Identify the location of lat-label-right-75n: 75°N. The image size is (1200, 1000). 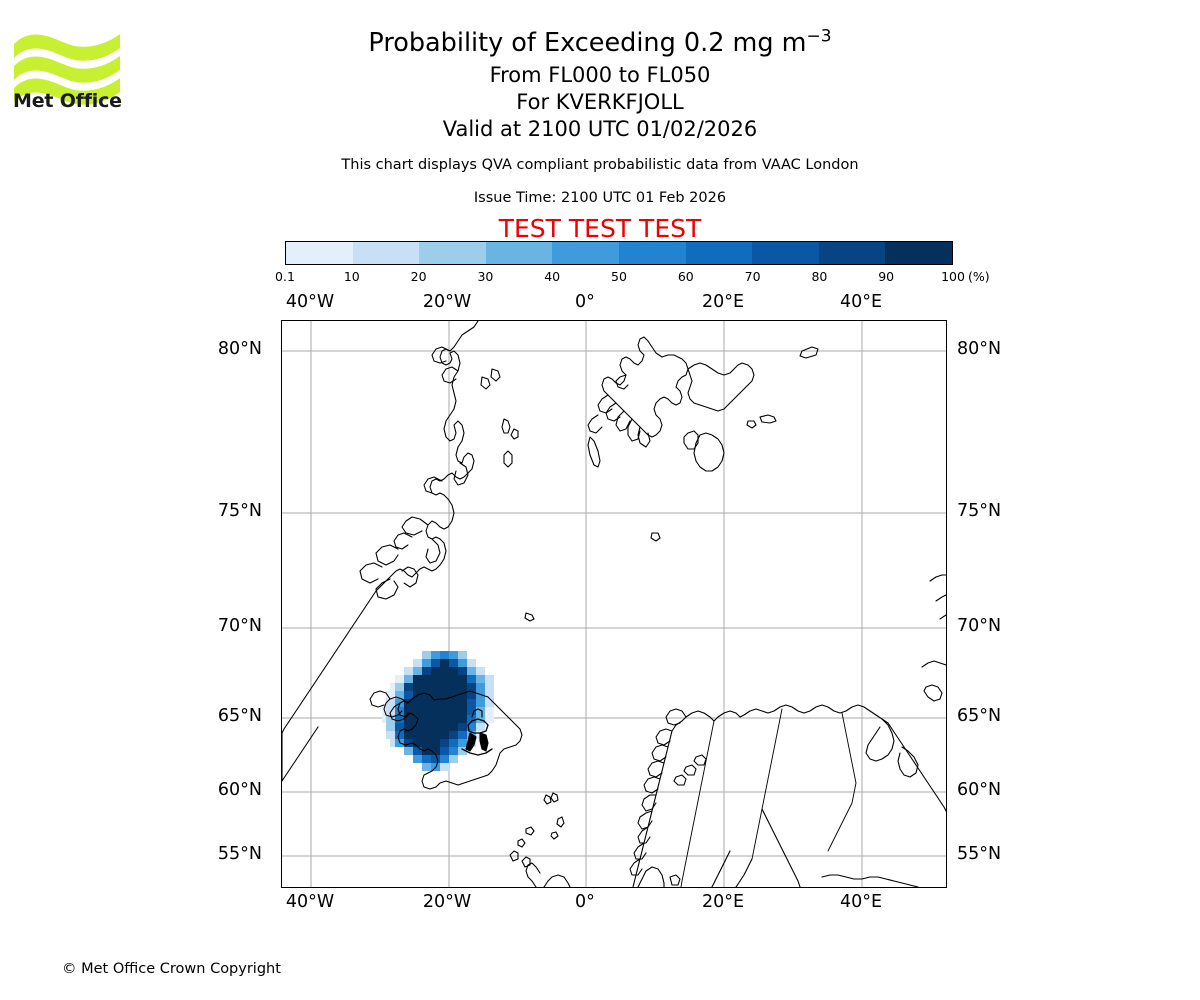
(979, 511).